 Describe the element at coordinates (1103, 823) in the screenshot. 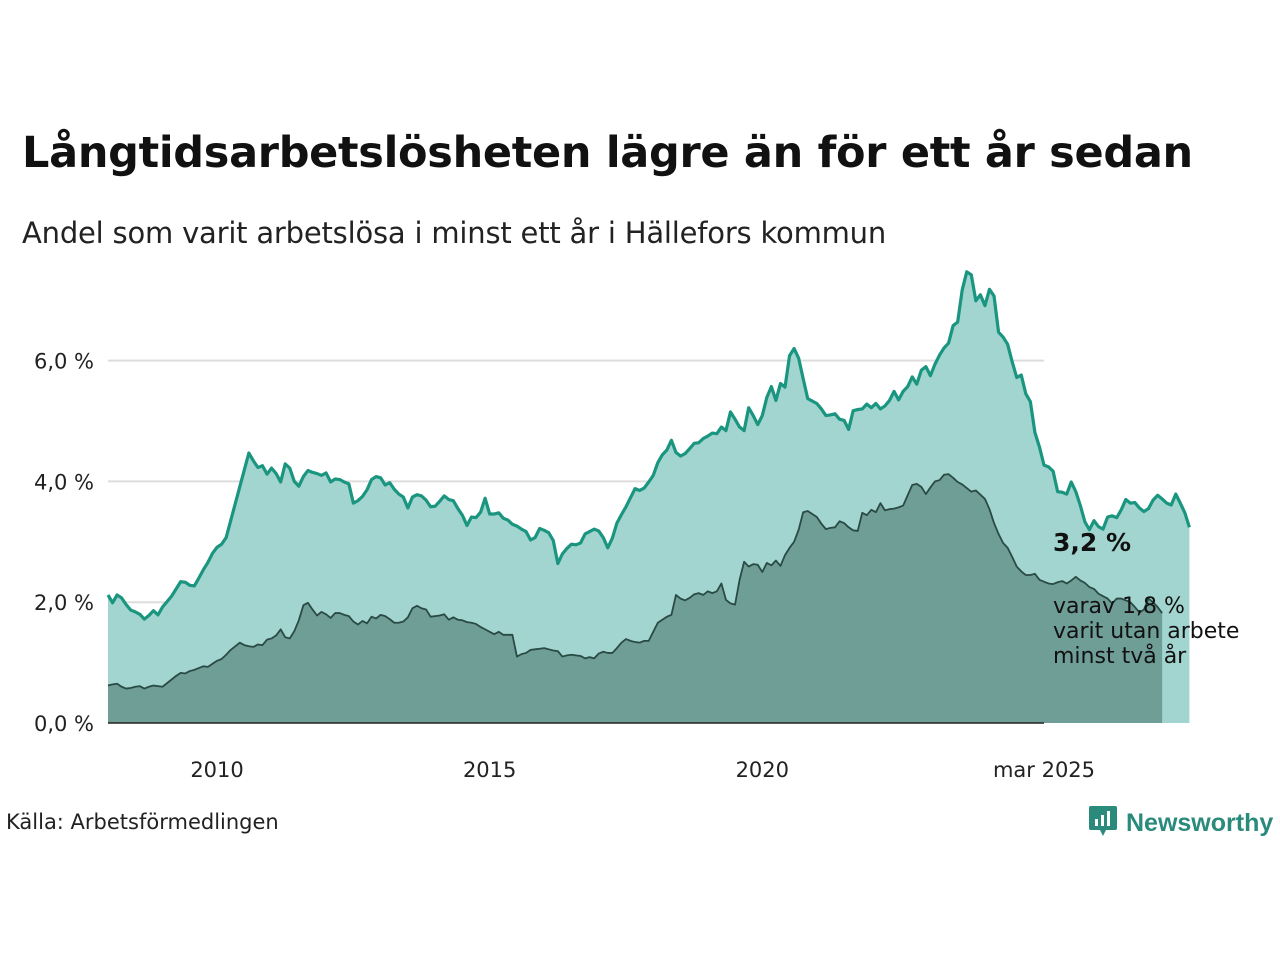

I see `newsworthy-logo-icon` at that location.